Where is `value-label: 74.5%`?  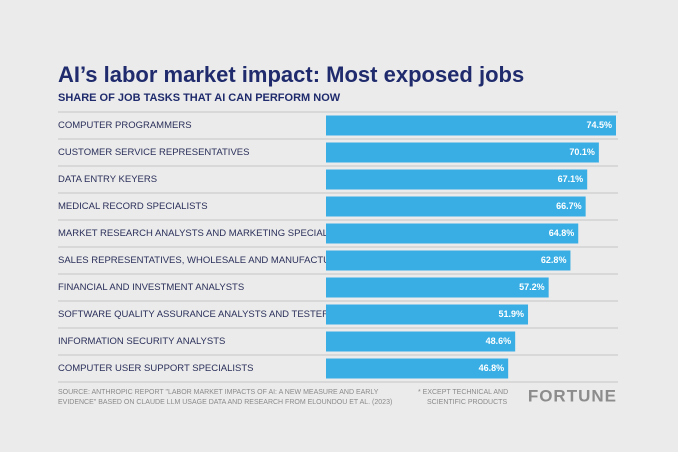
value-label: 74.5% is located at coordinates (599, 125).